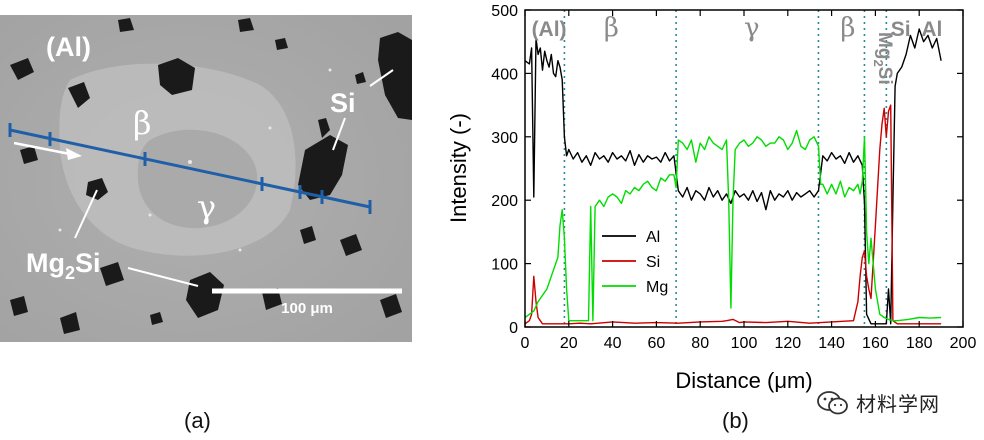  I want to click on x-tick-label-140: 140, so click(831, 343).